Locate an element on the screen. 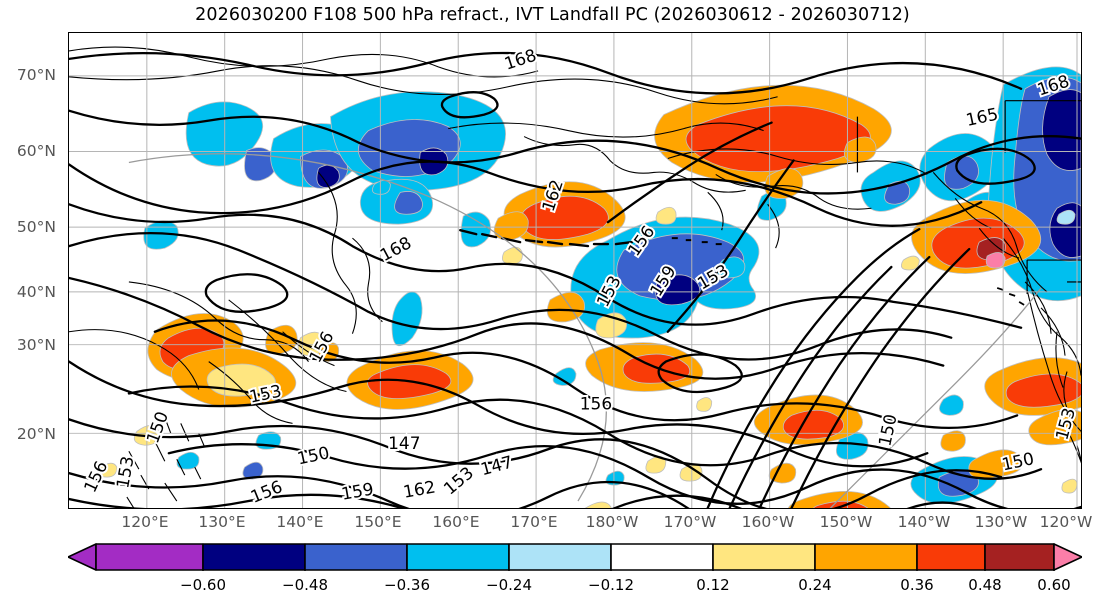  x-tick-label: 160°E is located at coordinates (456, 522).